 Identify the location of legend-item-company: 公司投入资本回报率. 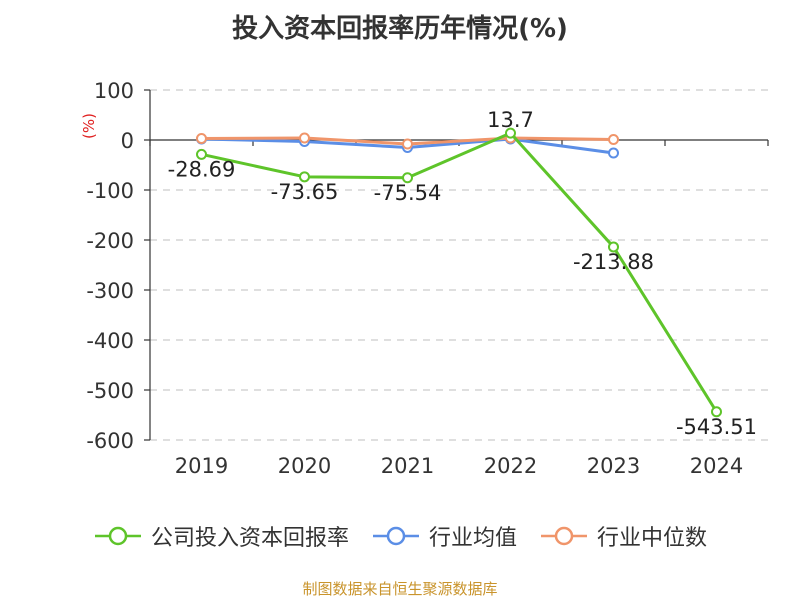
(221, 536).